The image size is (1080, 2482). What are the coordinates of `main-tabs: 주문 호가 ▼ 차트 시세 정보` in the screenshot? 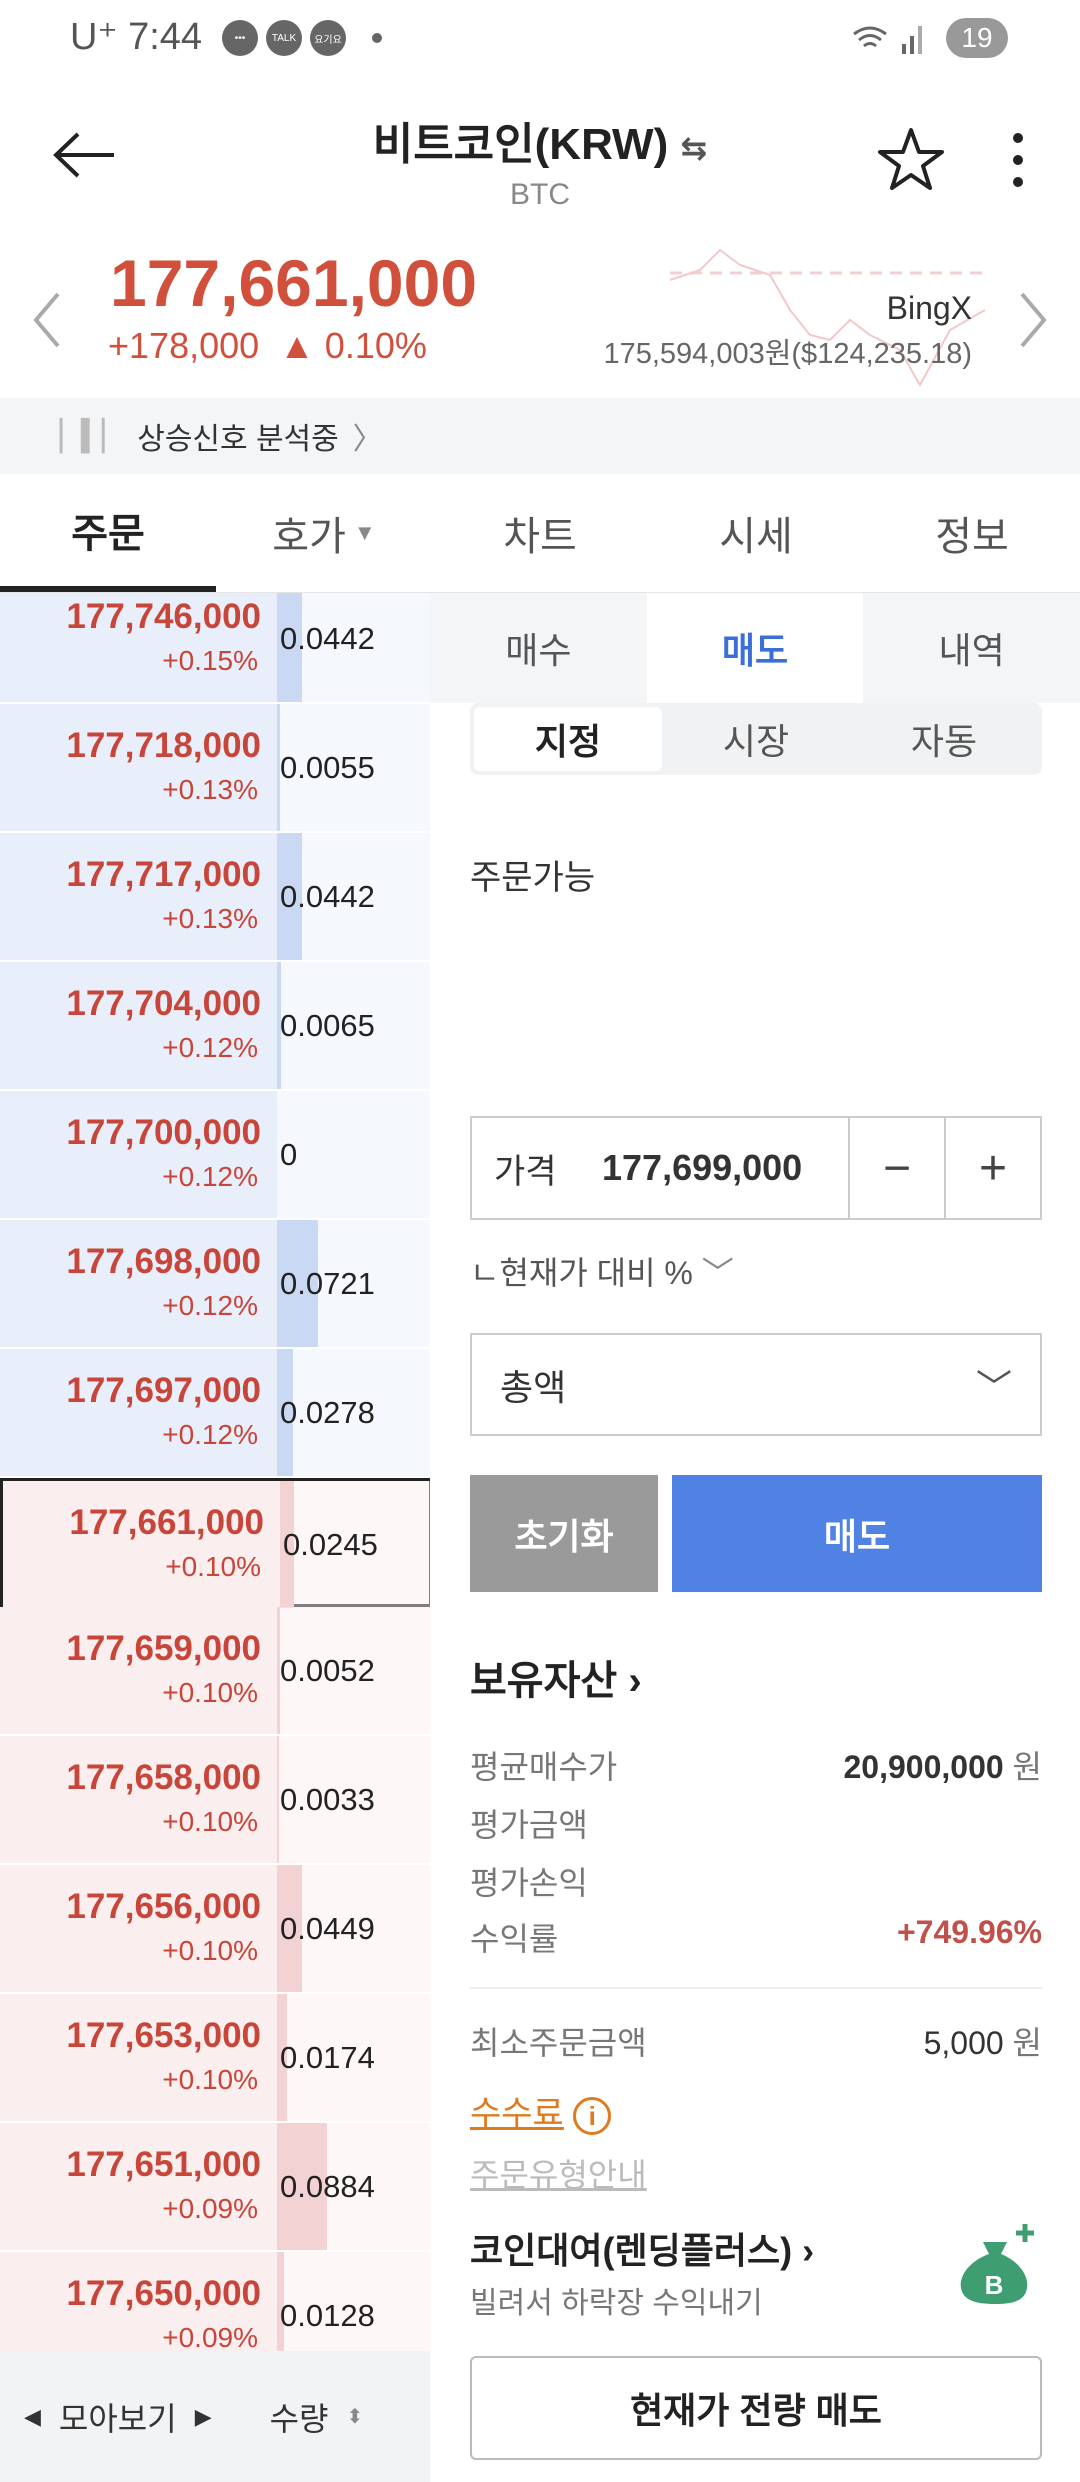 It's located at (540, 533).